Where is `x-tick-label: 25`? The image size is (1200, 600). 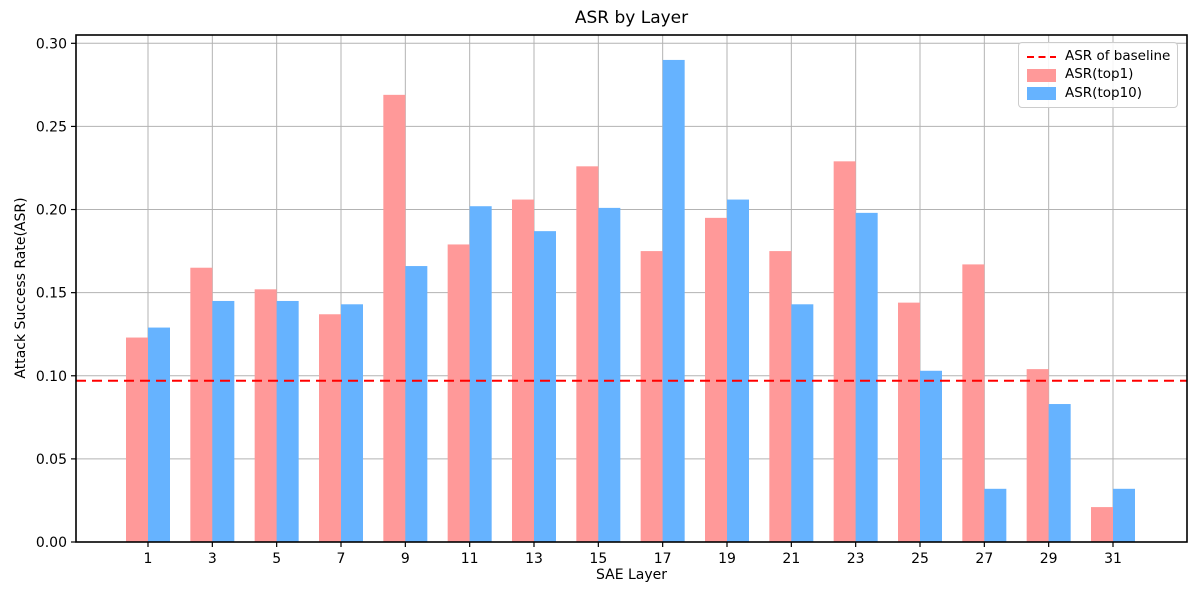
x-tick-label: 25 is located at coordinates (920, 559).